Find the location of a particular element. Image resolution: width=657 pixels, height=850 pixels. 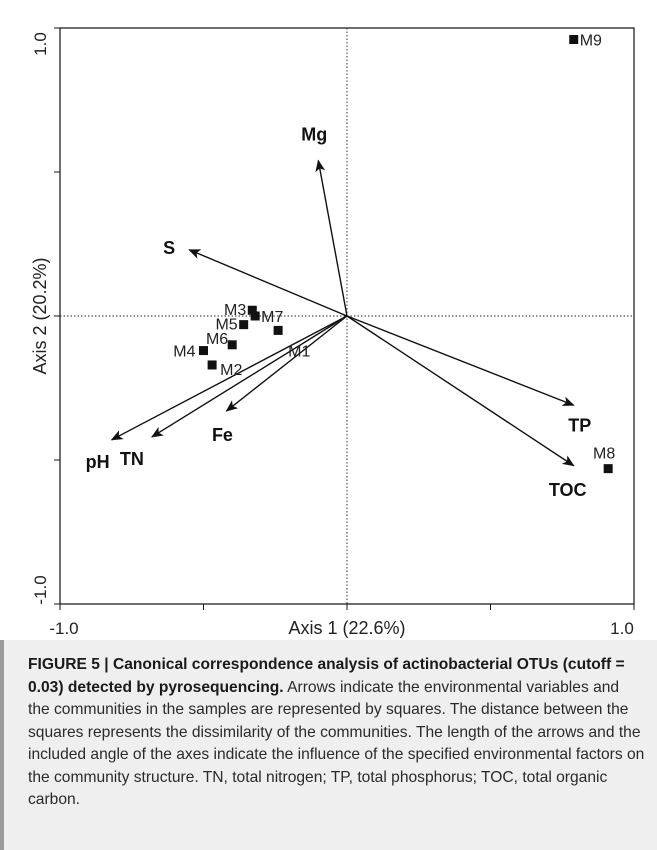

vector-arrow-ph is located at coordinates (229, 378).